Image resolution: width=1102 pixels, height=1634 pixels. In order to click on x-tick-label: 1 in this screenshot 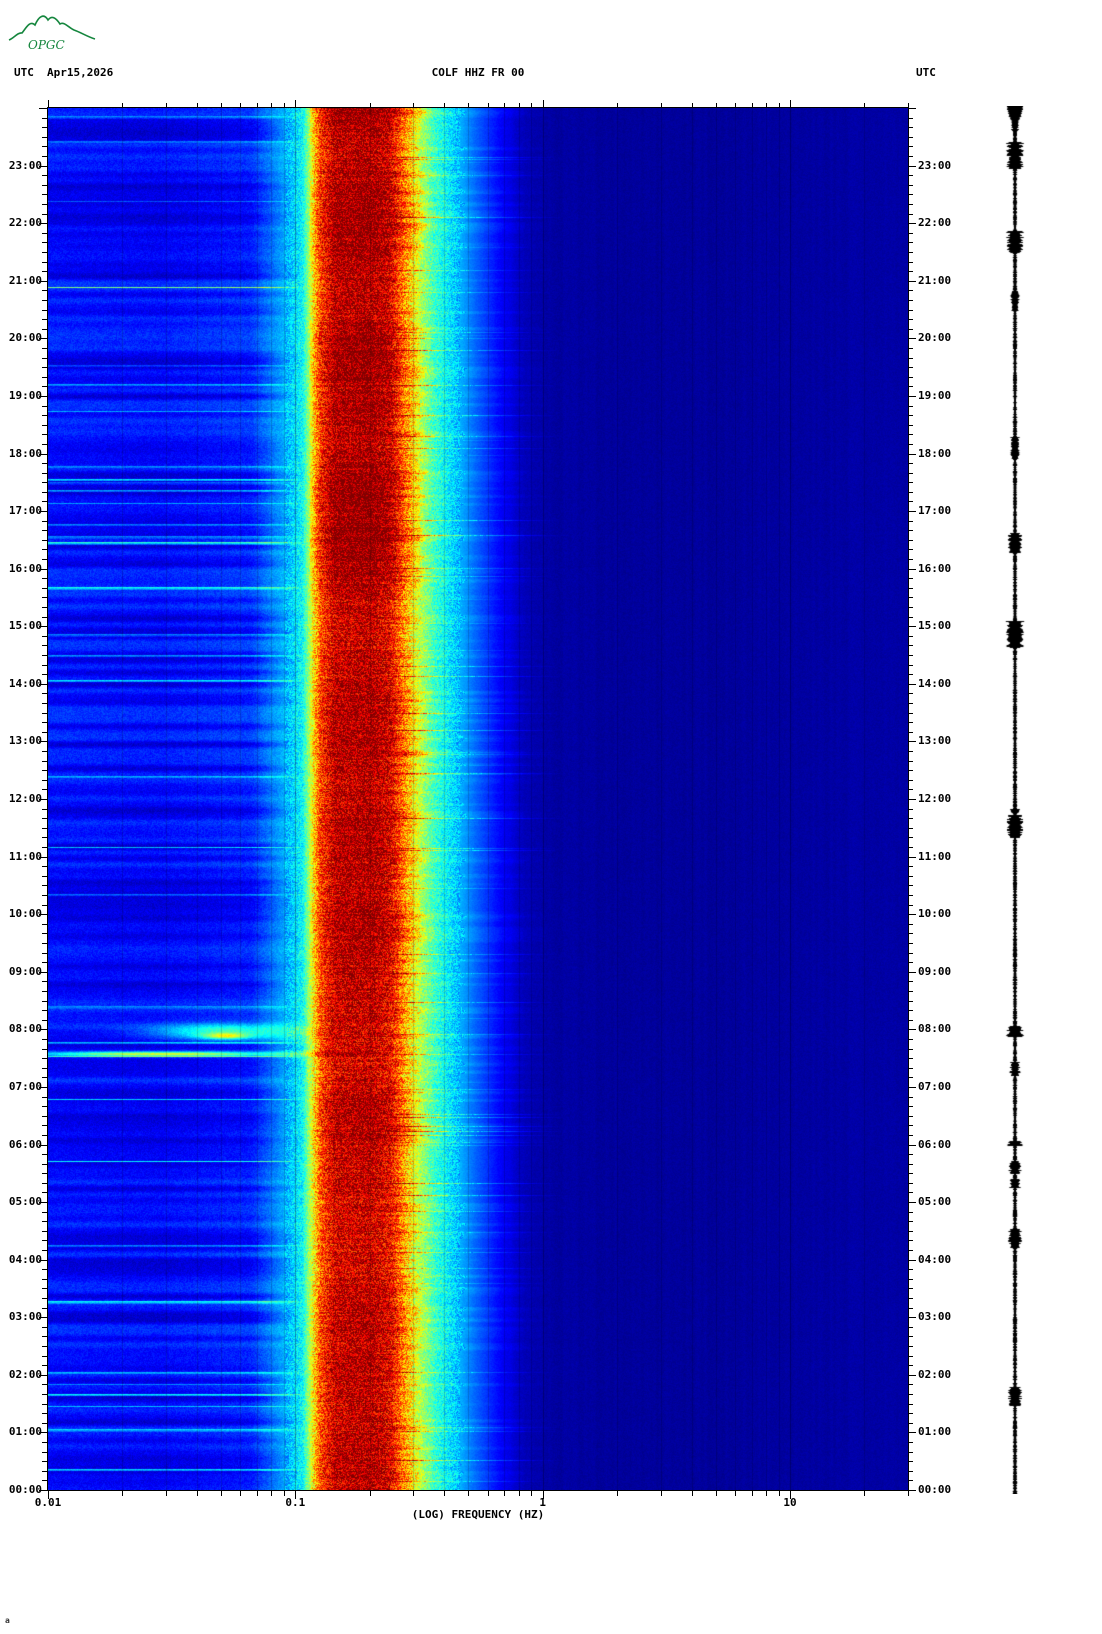, I will do `click(542, 1502)`.